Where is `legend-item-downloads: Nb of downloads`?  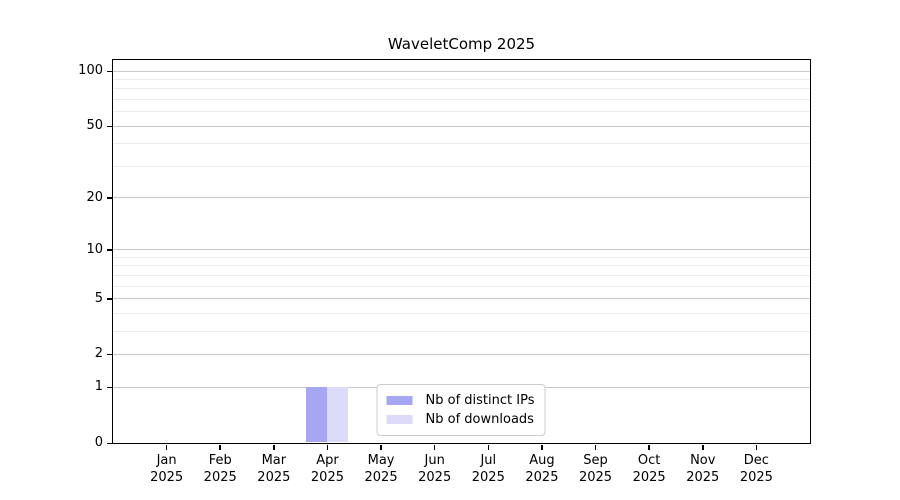
legend-item-downloads: Nb of downloads is located at coordinates (460, 419).